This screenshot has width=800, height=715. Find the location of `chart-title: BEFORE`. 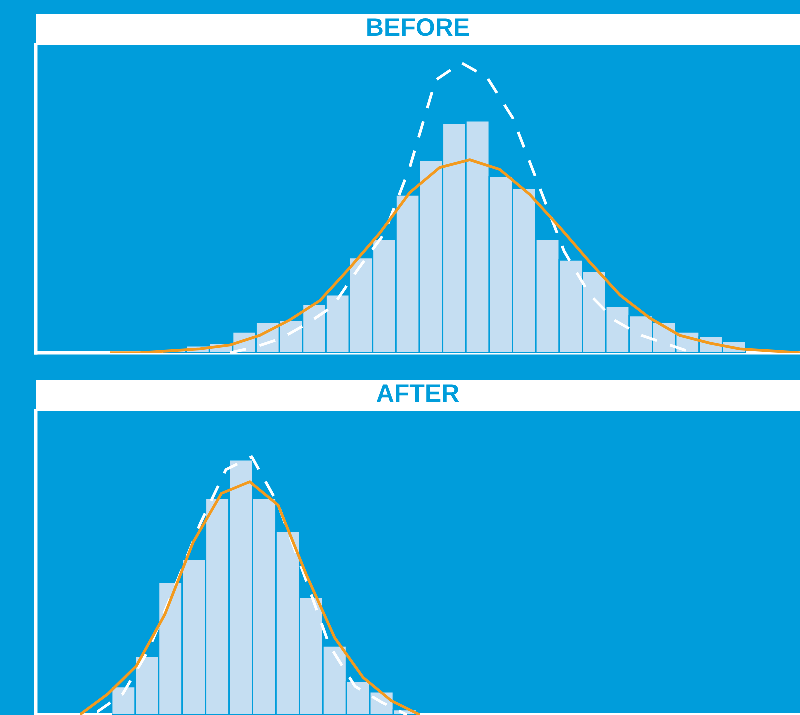

chart-title: BEFORE is located at coordinates (419, 27).